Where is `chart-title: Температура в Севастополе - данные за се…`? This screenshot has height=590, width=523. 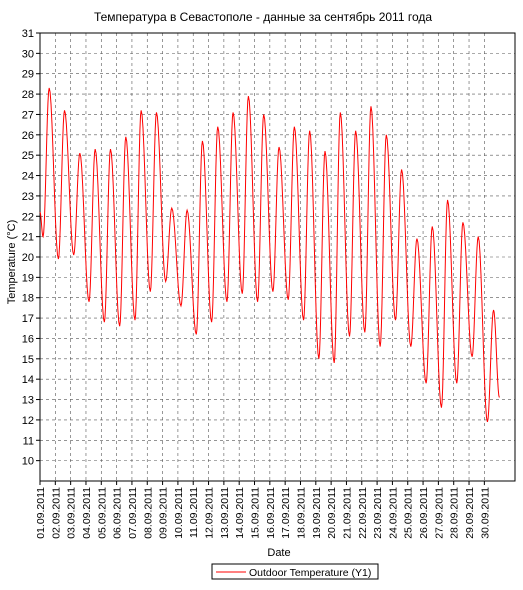
chart-title: Температура в Севастополе - данные за се… is located at coordinates (263, 17).